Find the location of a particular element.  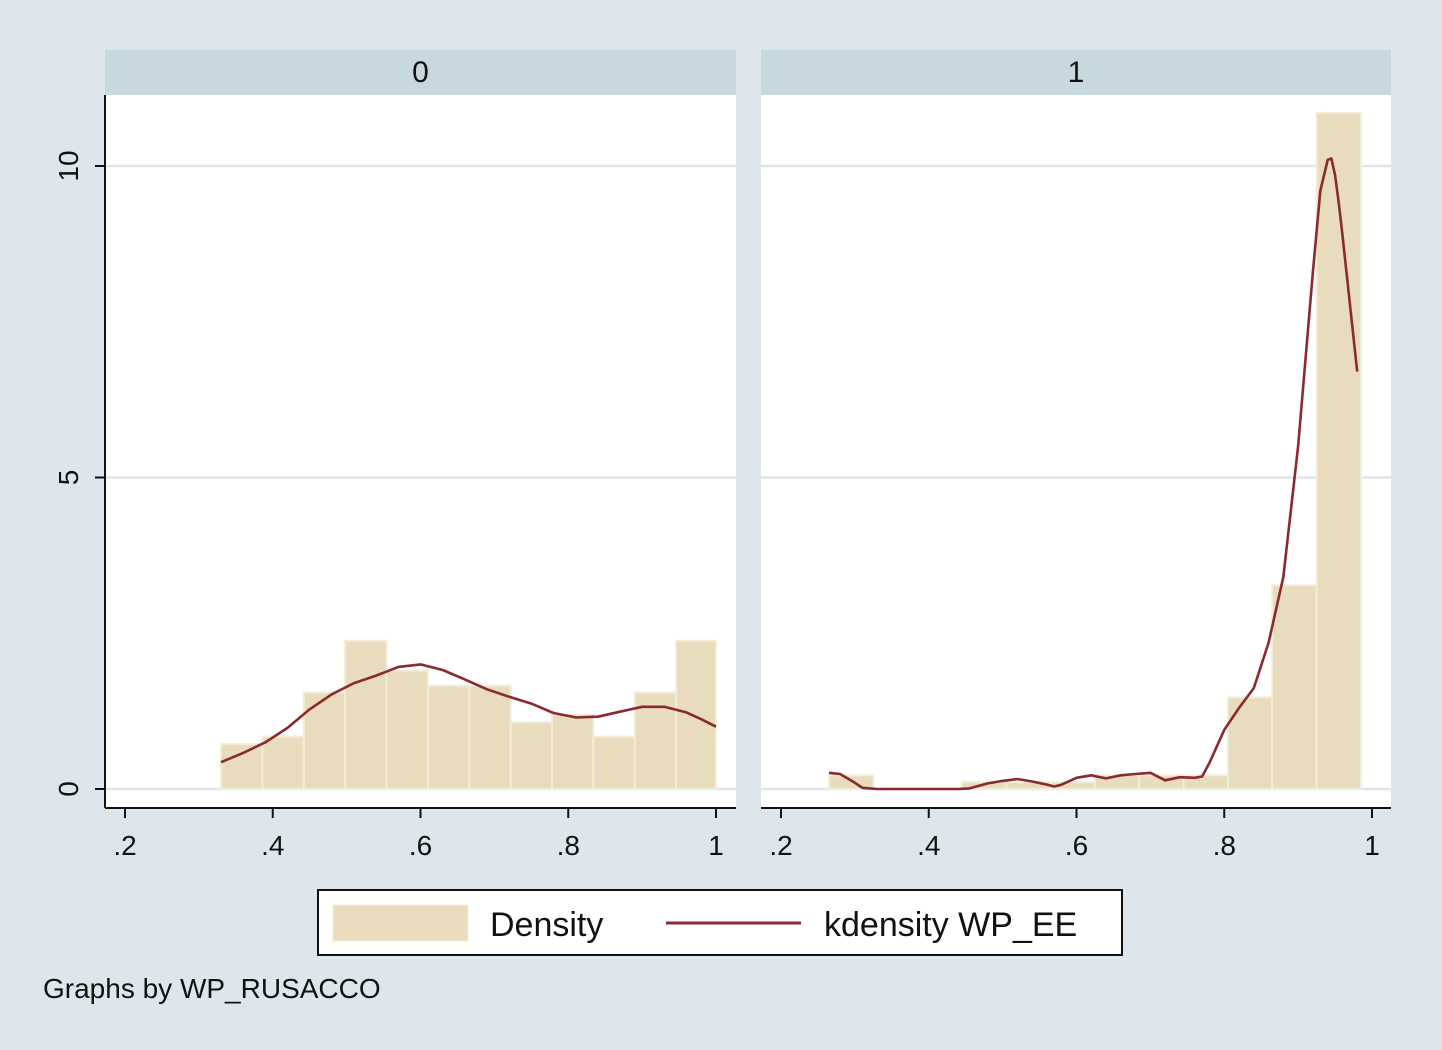

y-tick-label: 0 is located at coordinates (68, 789).